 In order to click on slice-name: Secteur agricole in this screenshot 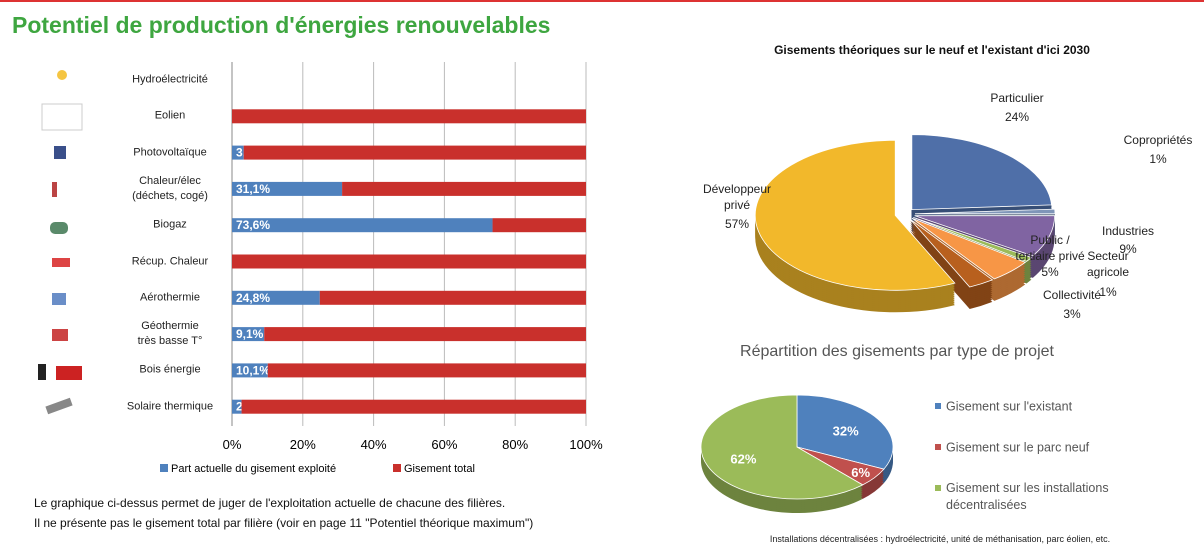, I will do `click(1108, 263)`.